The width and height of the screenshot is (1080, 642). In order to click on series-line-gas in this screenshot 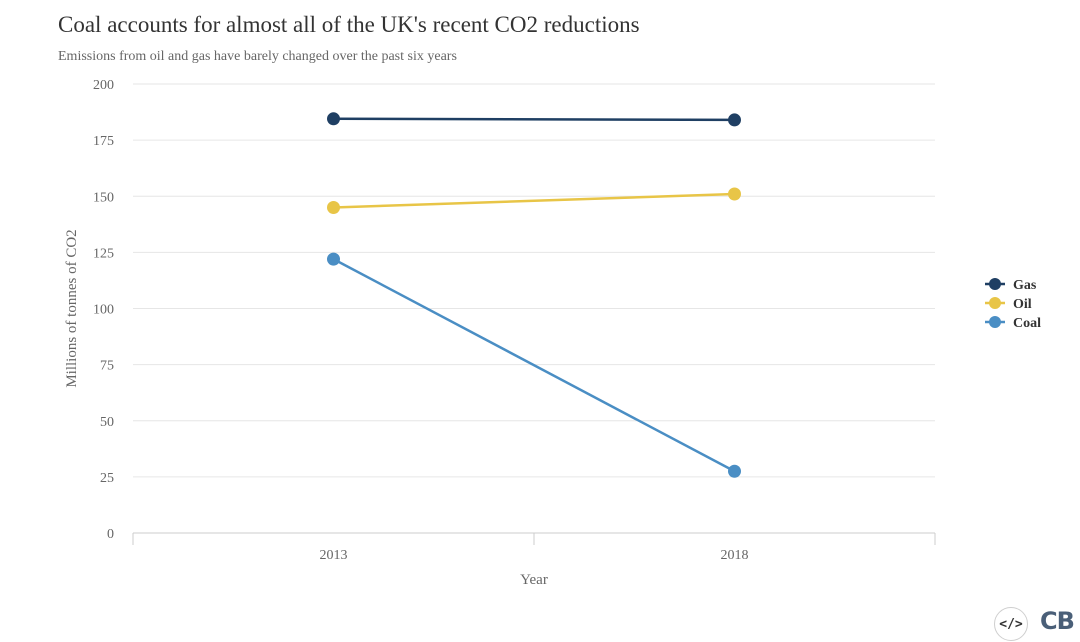, I will do `click(534, 119)`.